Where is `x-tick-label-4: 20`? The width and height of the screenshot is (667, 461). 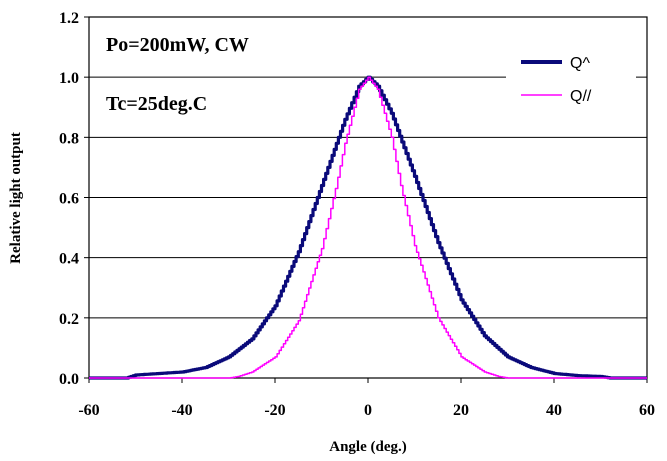 x-tick-label-4: 20 is located at coordinates (461, 410).